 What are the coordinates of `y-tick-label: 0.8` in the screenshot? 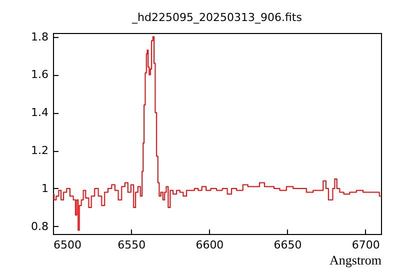 It's located at (39, 226).